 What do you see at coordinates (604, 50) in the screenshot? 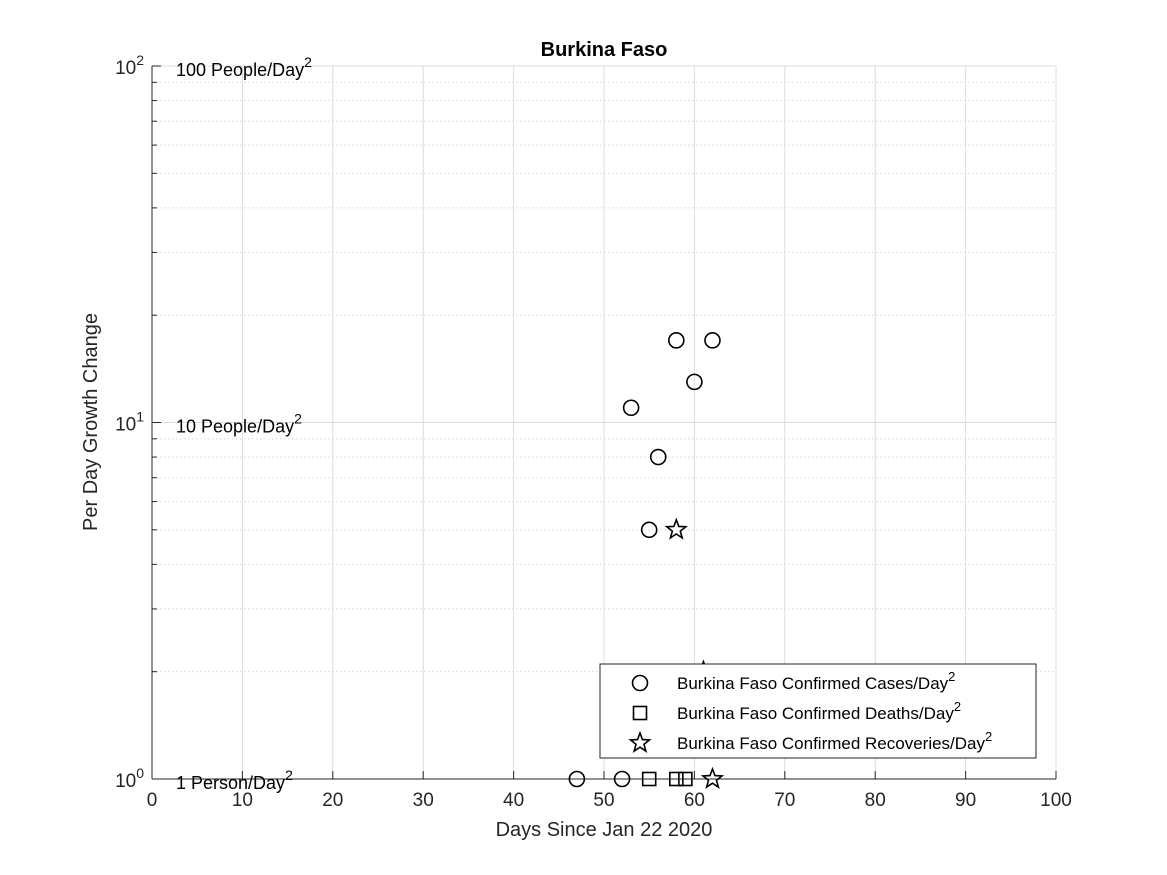
I see `chart-title: Burkina Faso` at bounding box center [604, 50].